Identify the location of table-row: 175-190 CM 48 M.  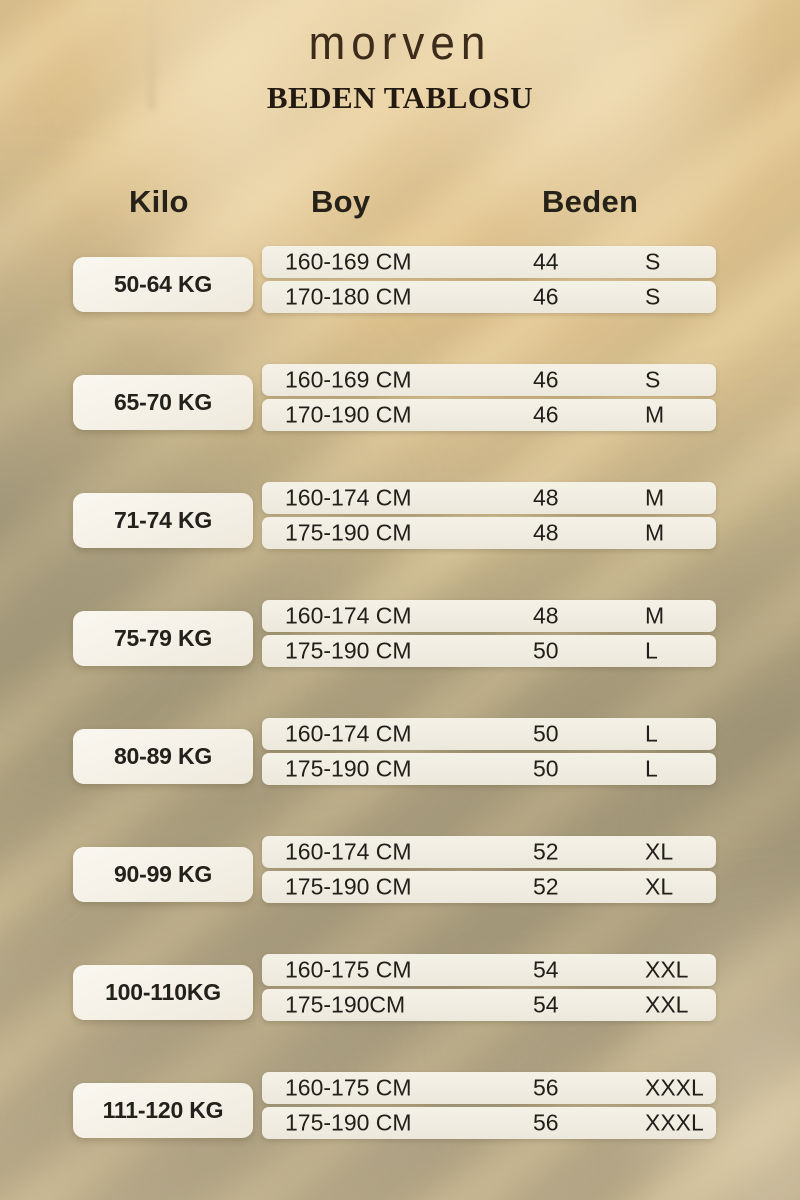
(489, 533).